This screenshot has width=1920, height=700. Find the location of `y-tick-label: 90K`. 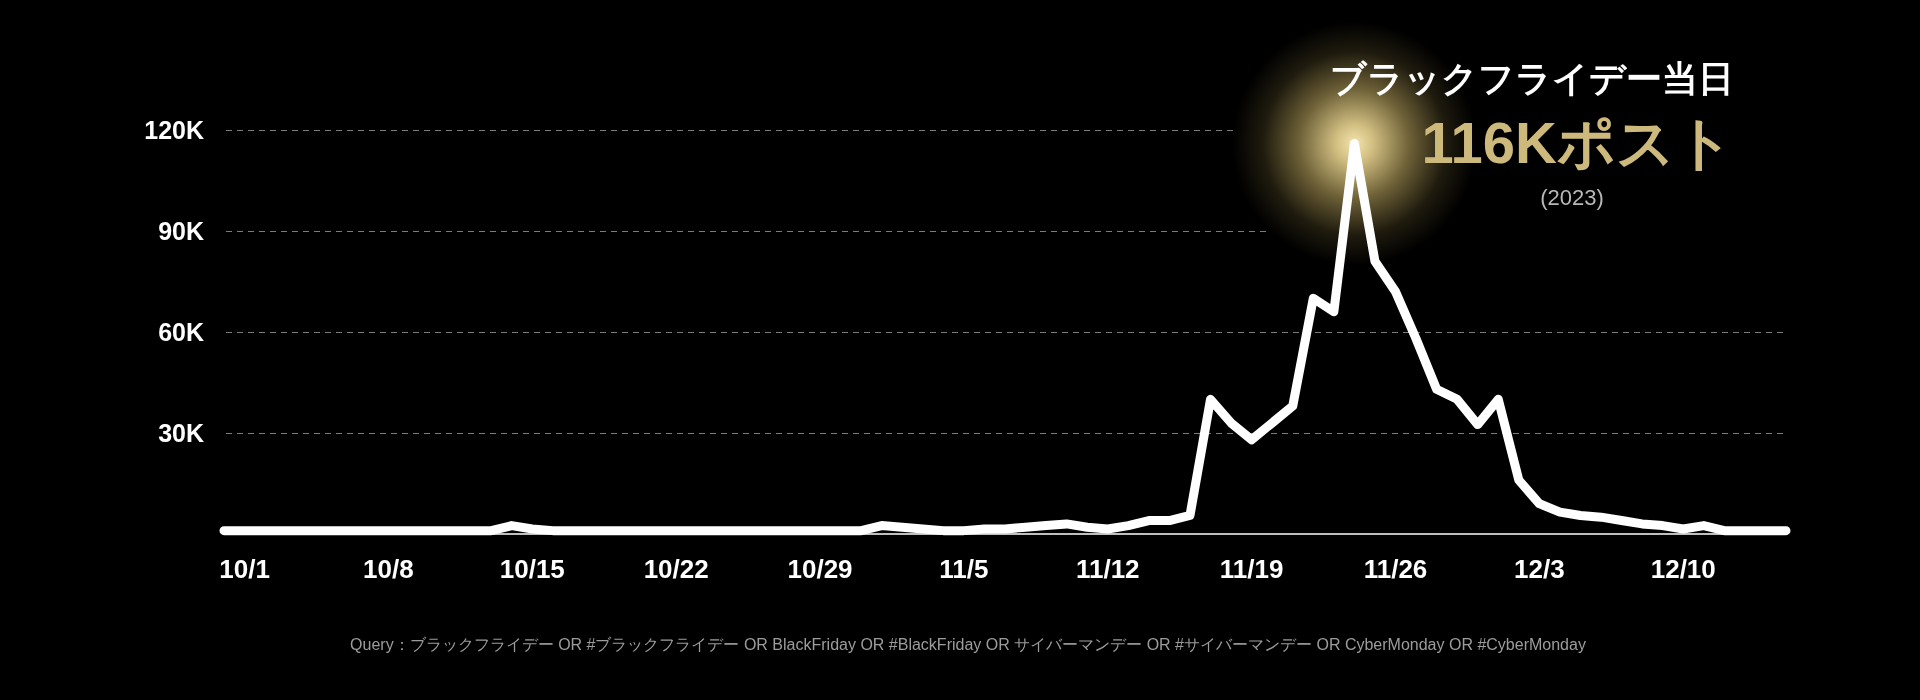

y-tick-label: 90K is located at coordinates (181, 231).